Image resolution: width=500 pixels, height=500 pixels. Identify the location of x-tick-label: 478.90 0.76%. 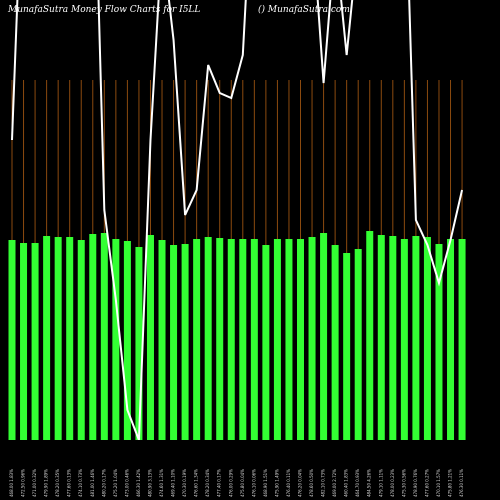
(415, 483).